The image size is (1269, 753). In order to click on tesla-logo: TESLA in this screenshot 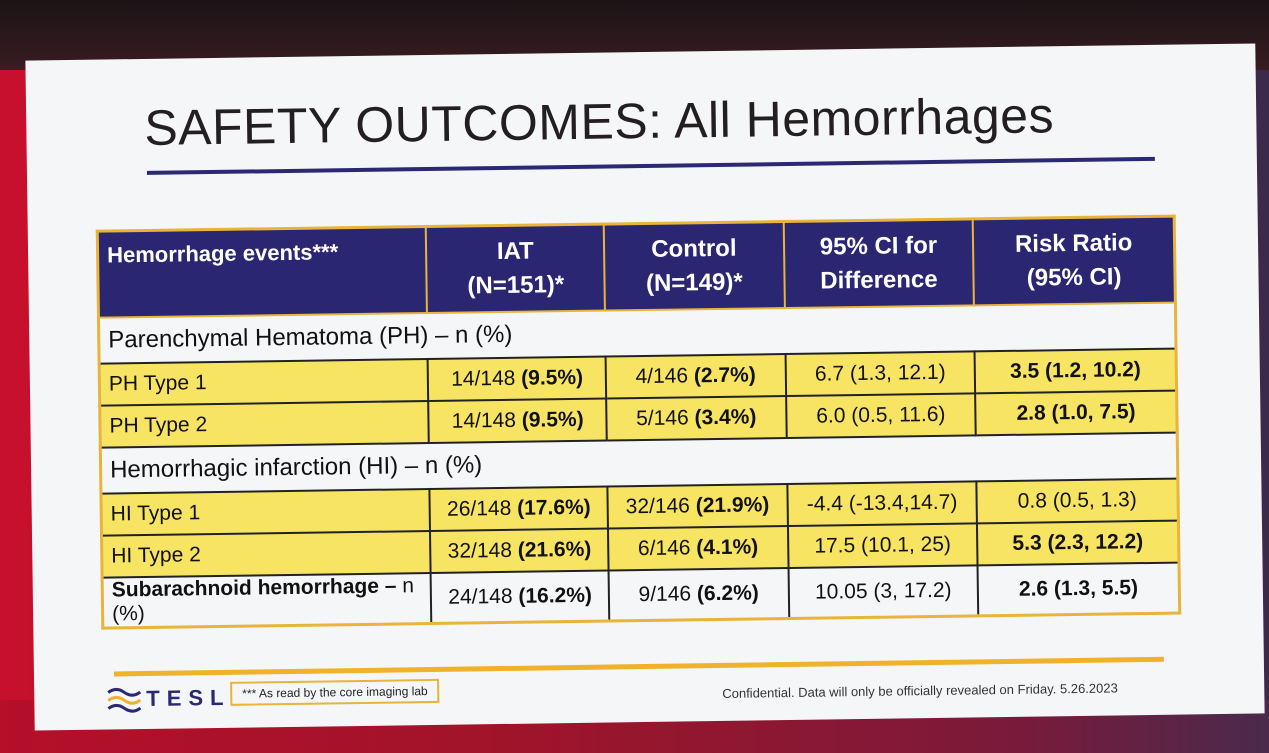, I will do `click(180, 698)`.